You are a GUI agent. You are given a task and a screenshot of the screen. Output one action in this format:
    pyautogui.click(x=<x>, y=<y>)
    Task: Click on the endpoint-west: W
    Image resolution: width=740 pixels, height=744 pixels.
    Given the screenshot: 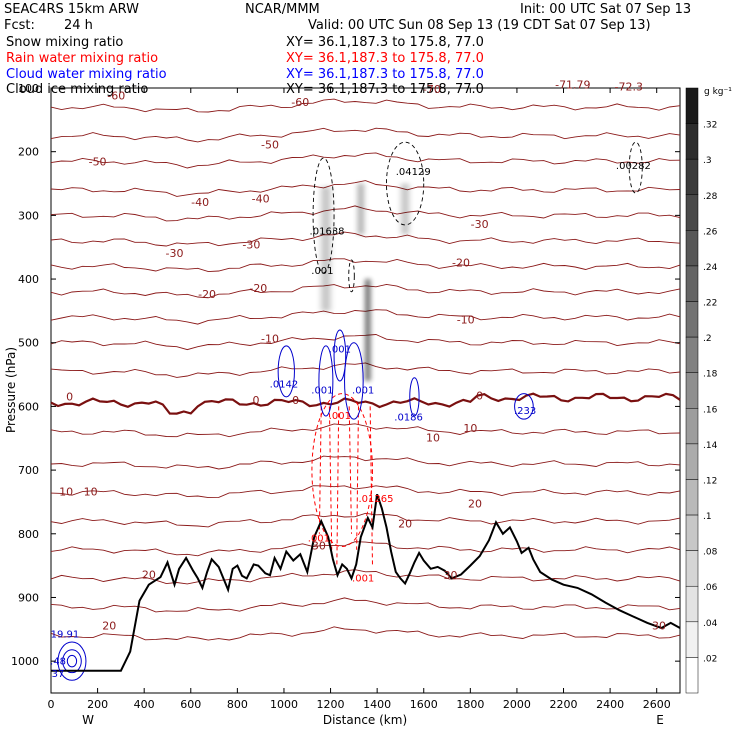 What is the action you would take?
    pyautogui.click(x=88, y=720)
    